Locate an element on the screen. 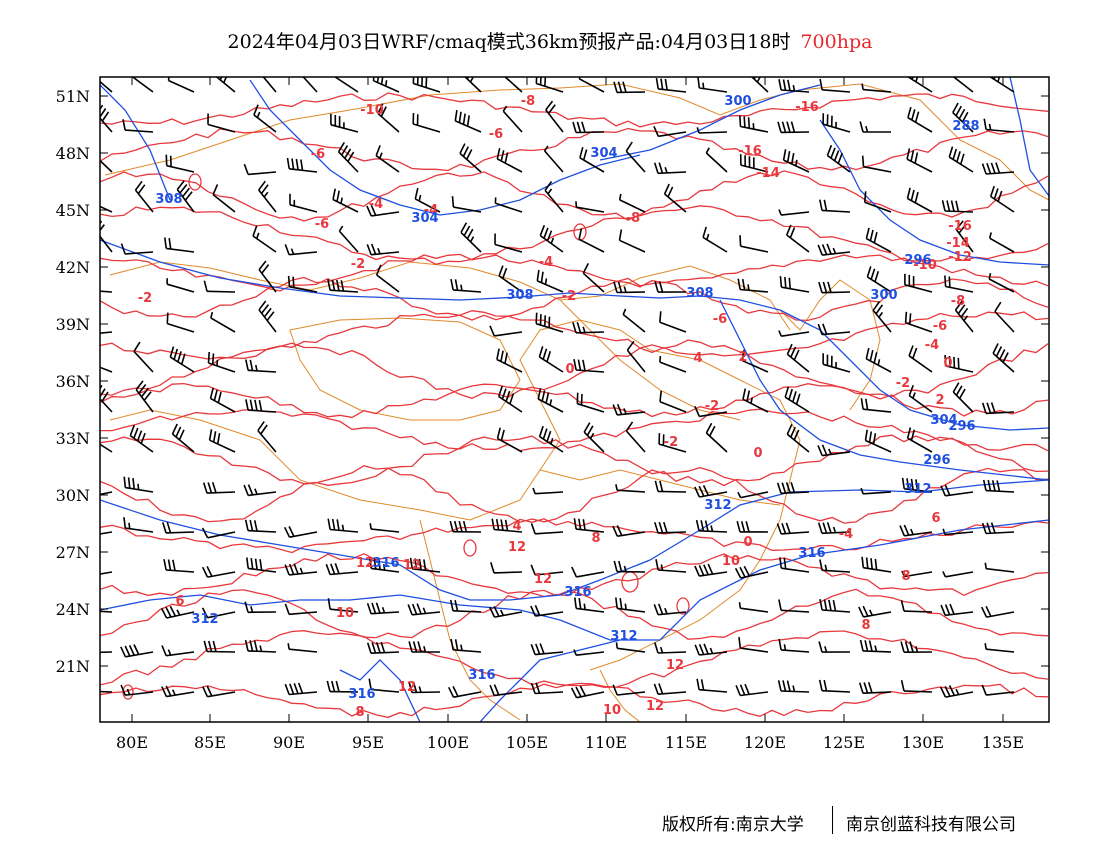 The image size is (1100, 850). geopotential-label: 316 is located at coordinates (577, 592).